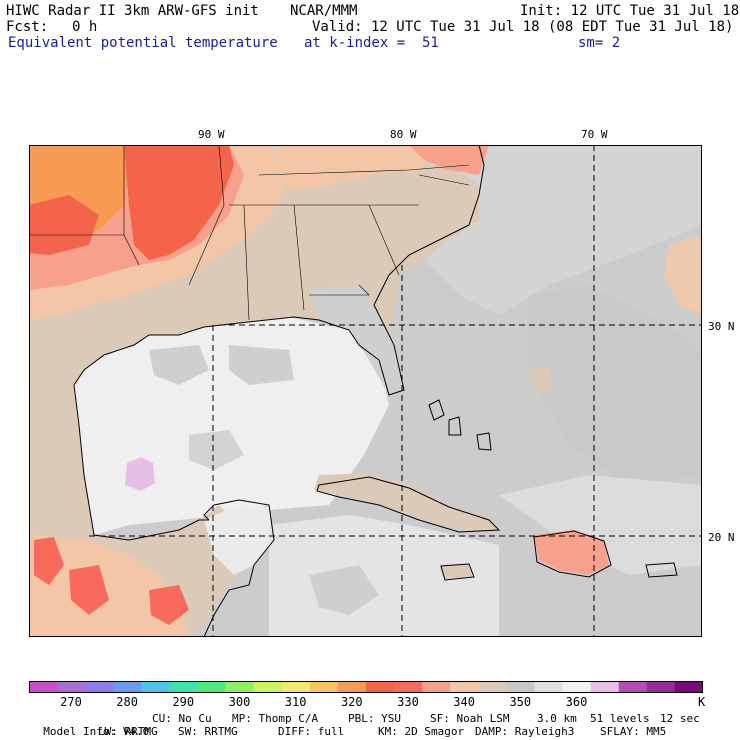  I want to click on lon-label-70w: 70 W, so click(594, 134).